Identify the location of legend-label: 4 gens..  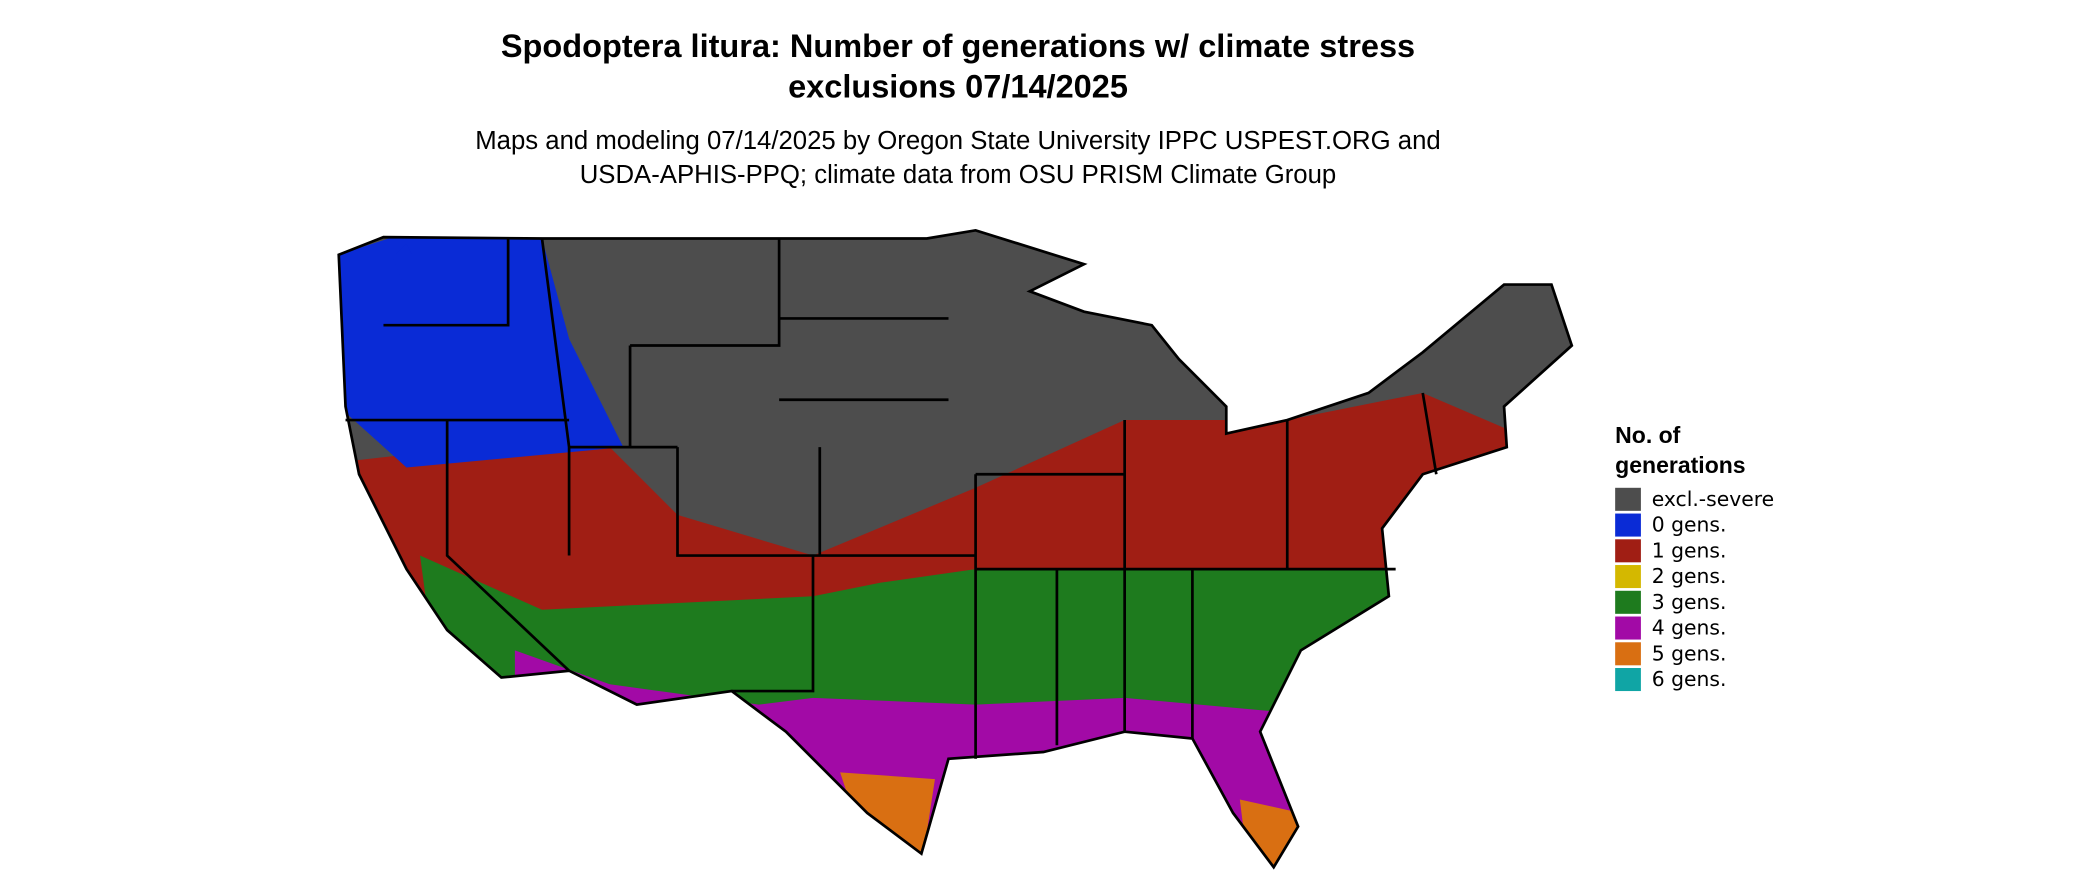
(1689, 628).